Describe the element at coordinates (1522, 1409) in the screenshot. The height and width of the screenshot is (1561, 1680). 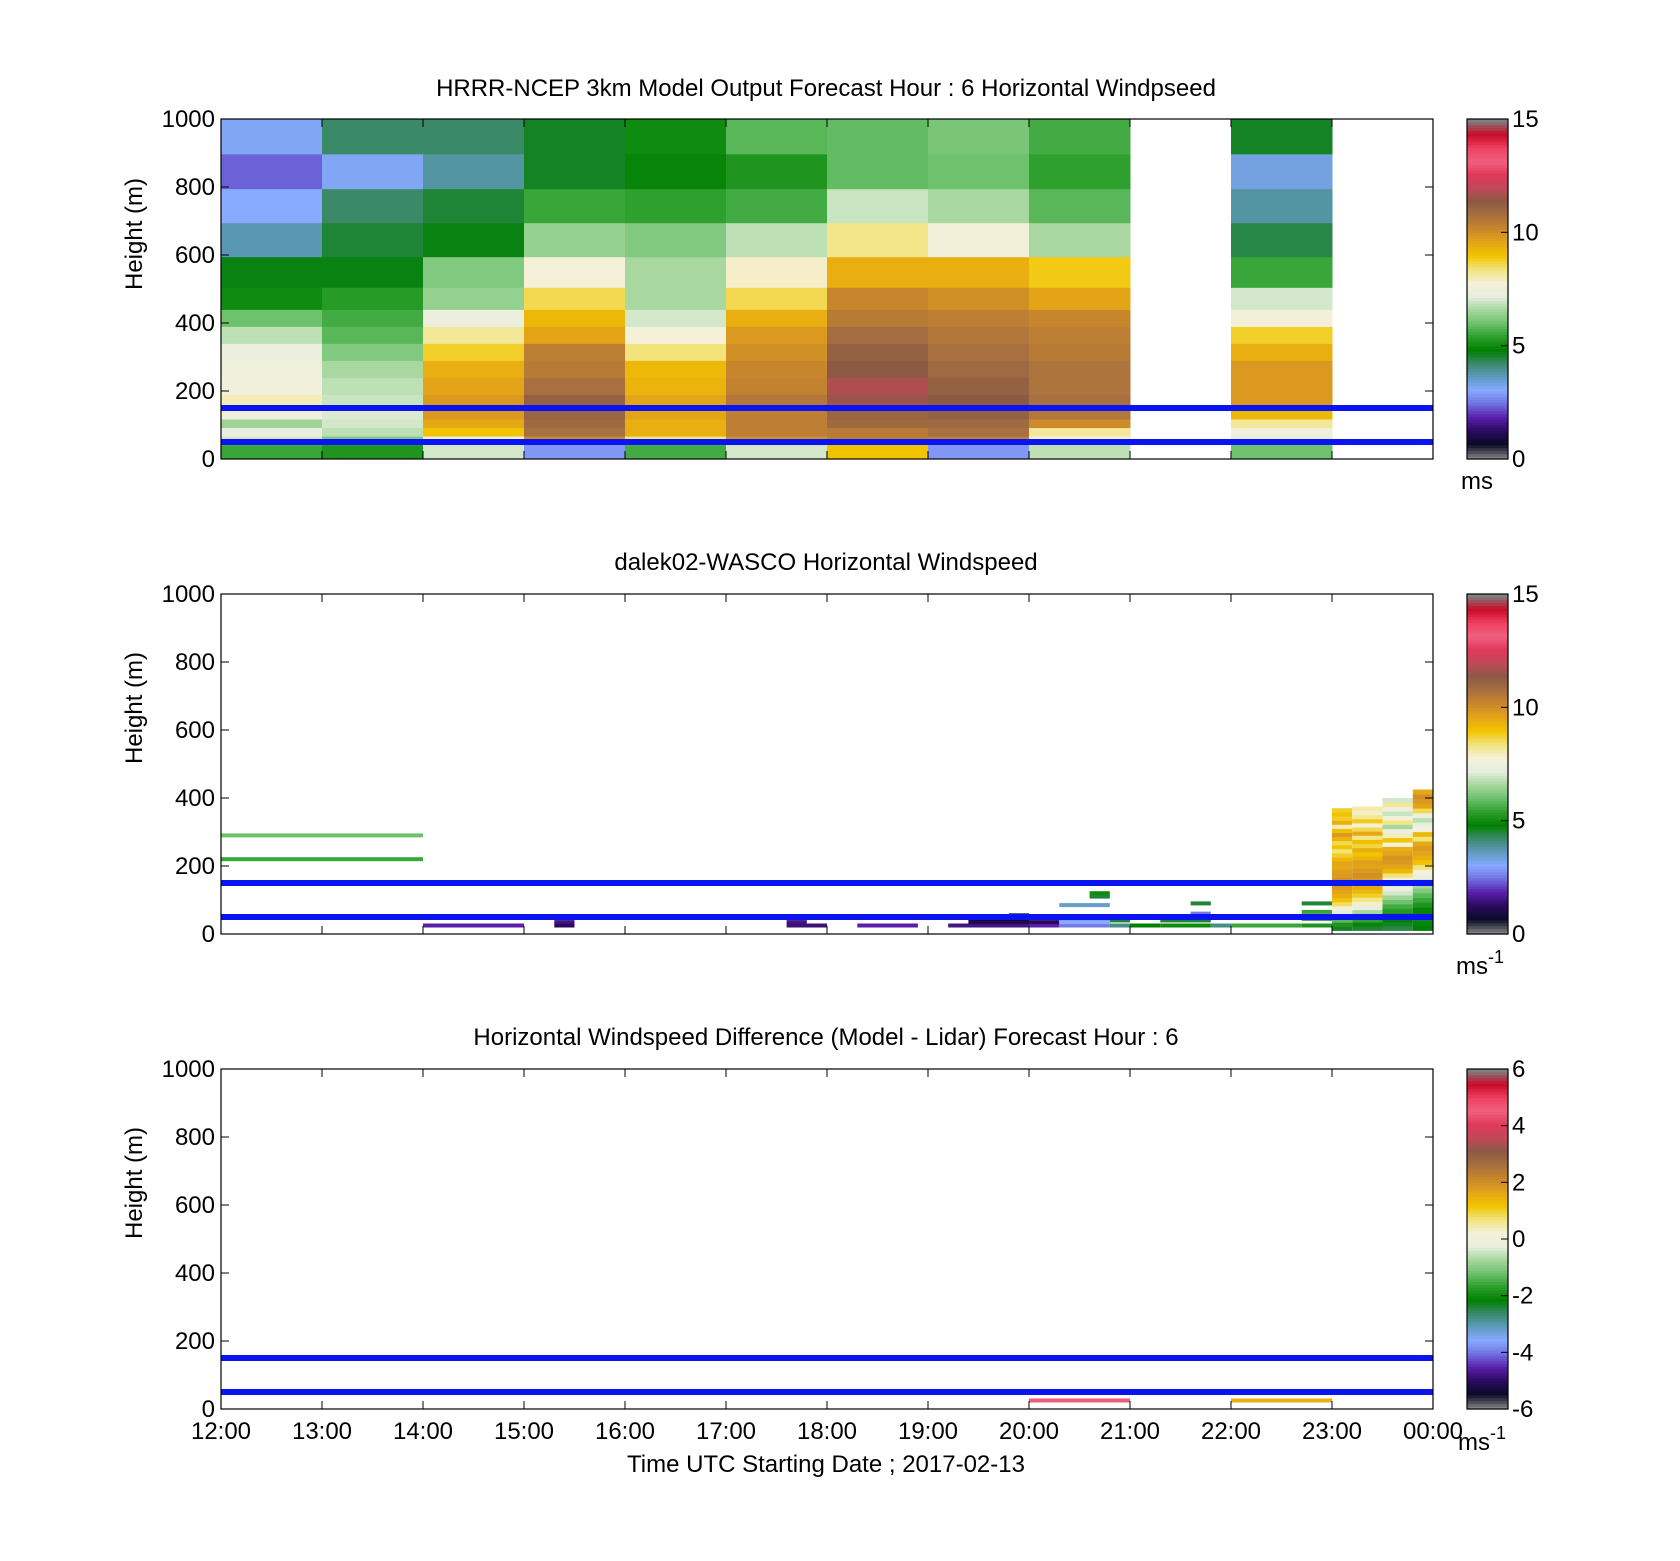
I see `colorbar-tick-label: -6` at that location.